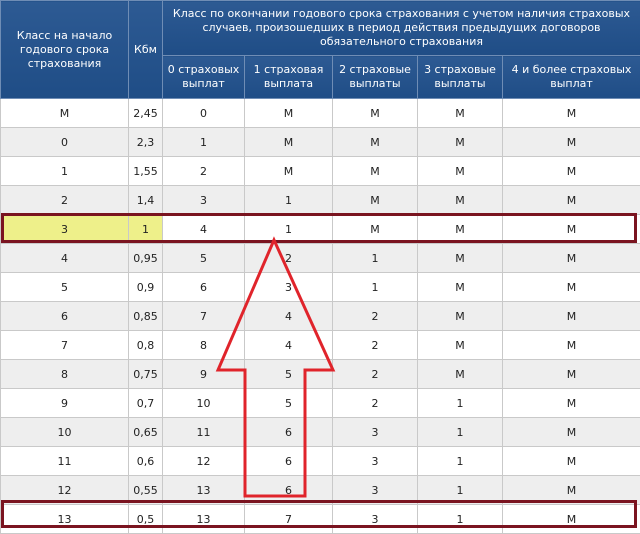 The height and width of the screenshot is (534, 640). What do you see at coordinates (289, 258) in the screenshot?
I see `cell-class-1-payout: 2` at bounding box center [289, 258].